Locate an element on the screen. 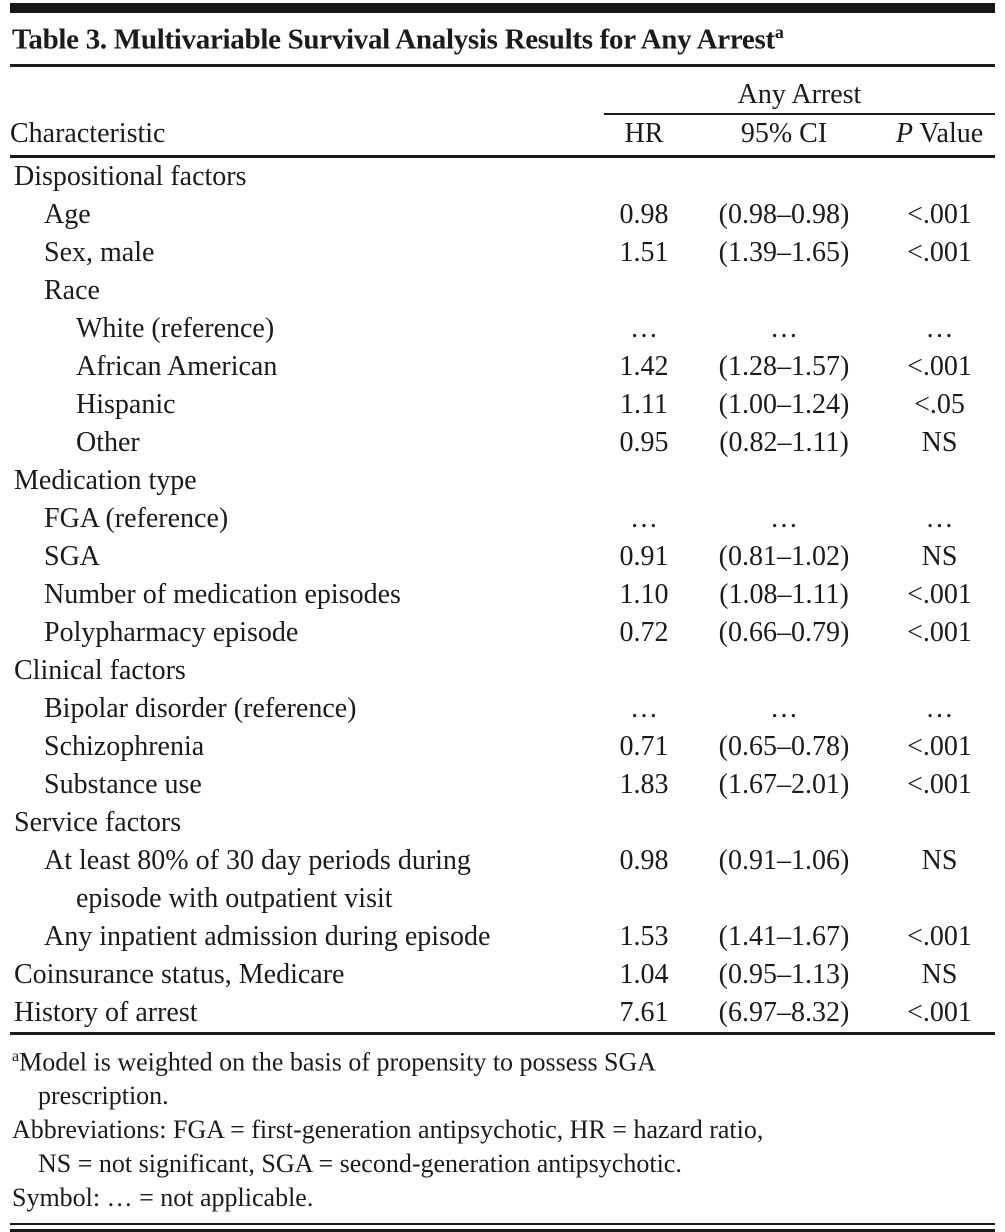 Image resolution: width=1005 pixels, height=1232 pixels. cell-hr: 1.53 is located at coordinates (644, 936).